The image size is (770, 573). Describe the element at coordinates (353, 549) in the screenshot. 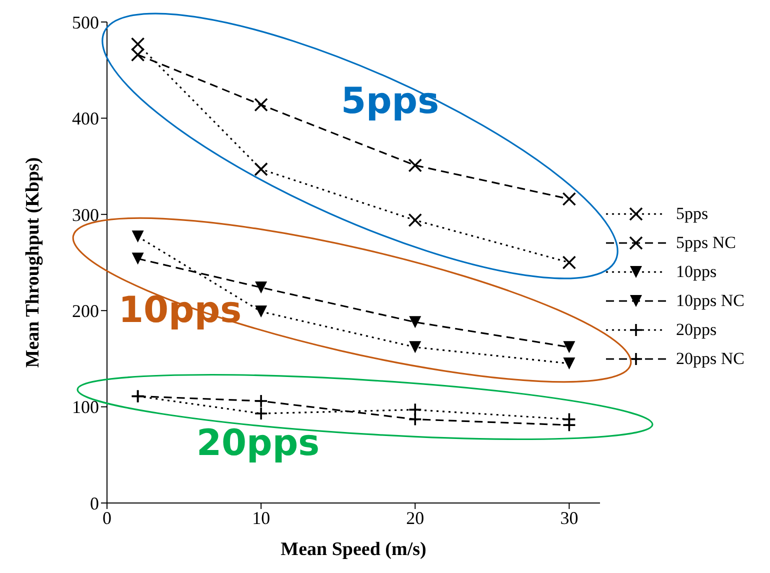

I see `x-axis-title: Mean Speed (m/s)` at that location.